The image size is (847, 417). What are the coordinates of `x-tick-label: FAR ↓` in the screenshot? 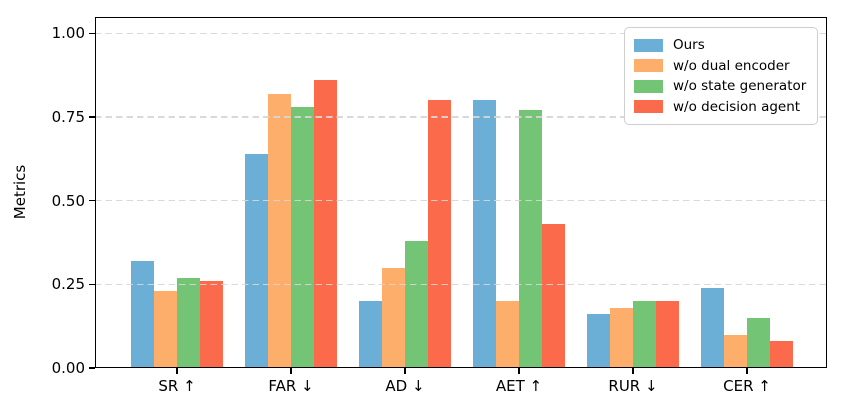 It's located at (291, 386).